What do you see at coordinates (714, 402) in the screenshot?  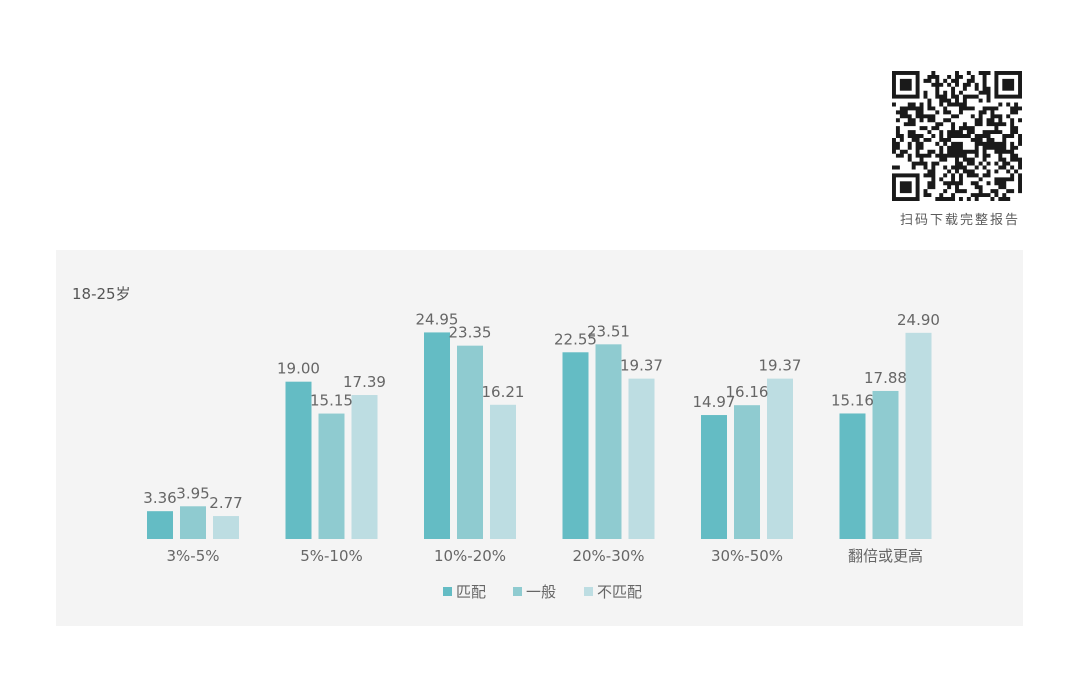 I see `value-label-0-4: 14.97` at bounding box center [714, 402].